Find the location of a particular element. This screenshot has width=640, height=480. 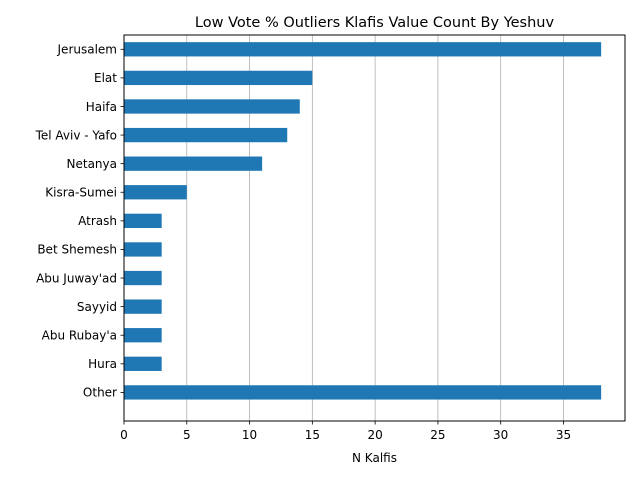

x-tick-label: 0 is located at coordinates (124, 435).